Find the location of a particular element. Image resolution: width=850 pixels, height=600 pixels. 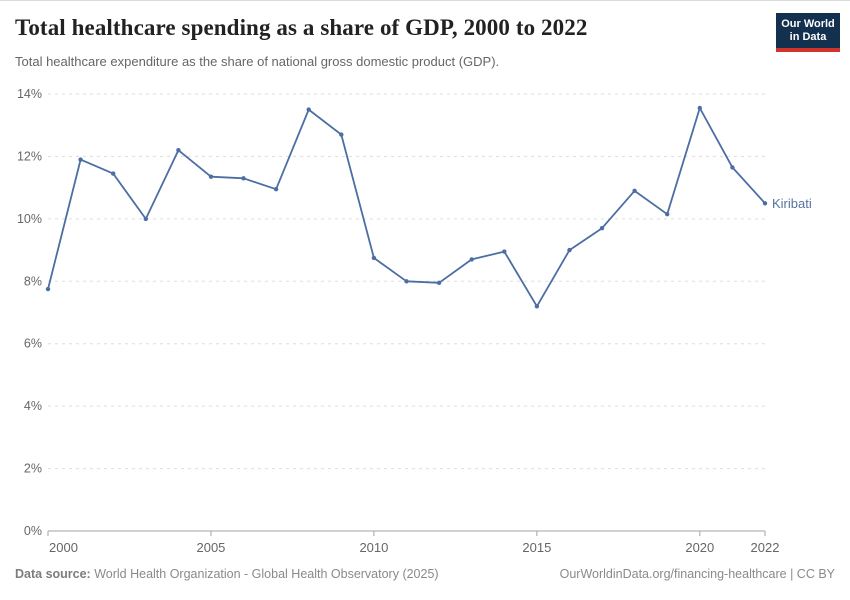

y-tick-label-0pct: 0% is located at coordinates (33, 531).